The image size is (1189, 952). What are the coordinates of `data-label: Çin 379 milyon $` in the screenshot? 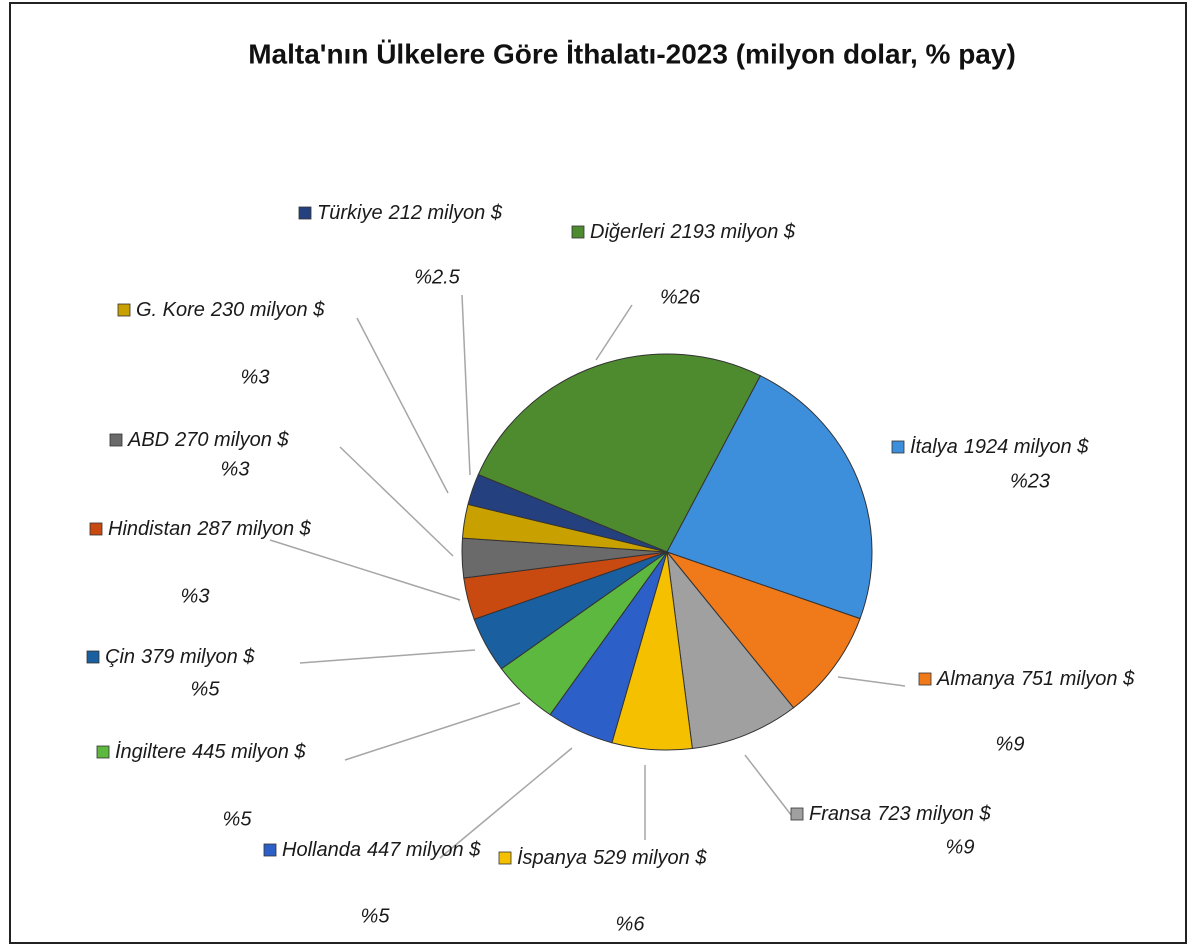 It's located at (180, 657).